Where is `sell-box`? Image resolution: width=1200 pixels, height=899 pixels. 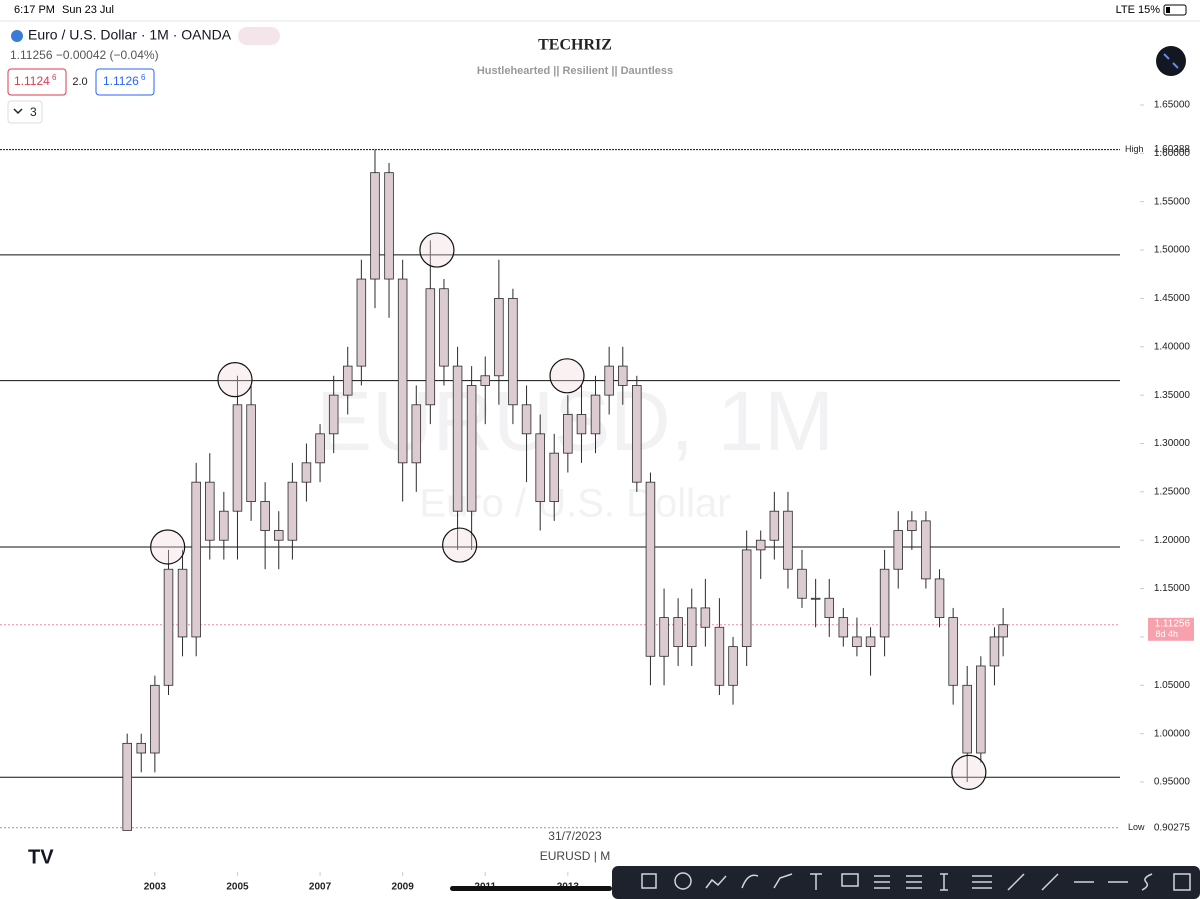 sell-box is located at coordinates (37, 82).